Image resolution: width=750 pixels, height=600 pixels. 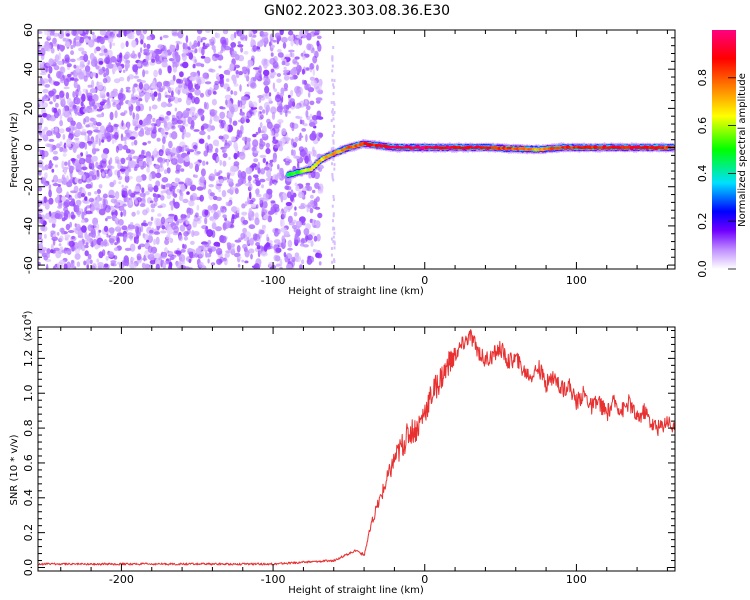 I want to click on colorbar-label: Normalized spectral amplitude, so click(x=742, y=150).